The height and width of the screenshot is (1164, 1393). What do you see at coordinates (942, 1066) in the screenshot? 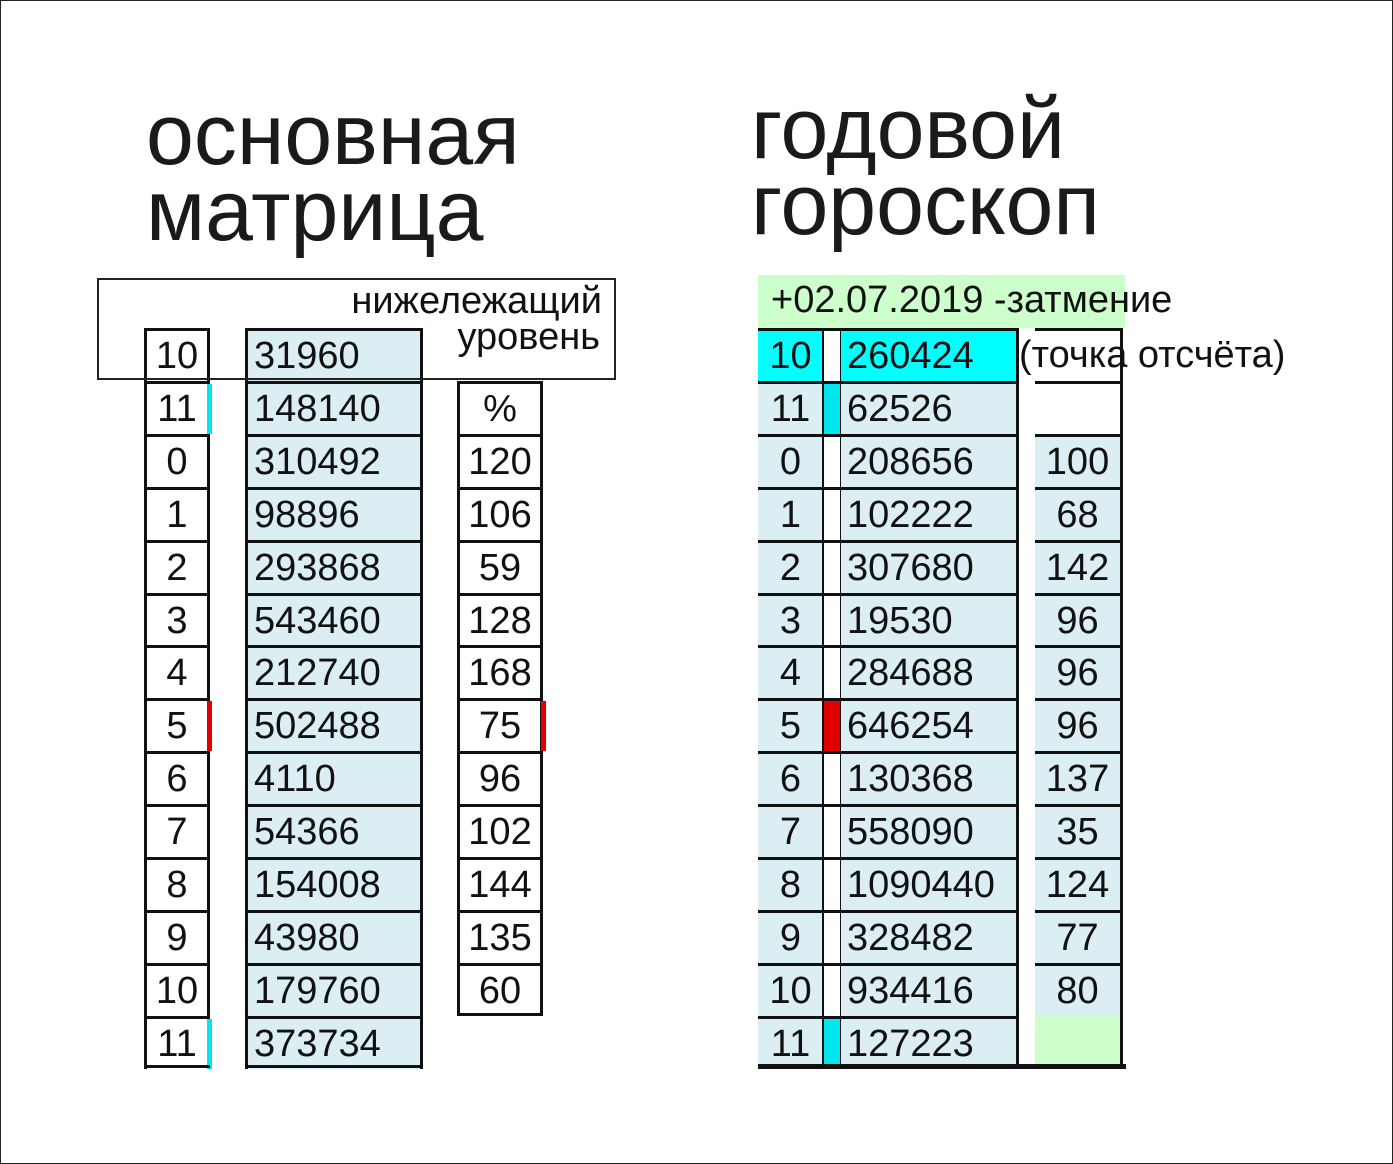
I see `bottom-rule` at bounding box center [942, 1066].